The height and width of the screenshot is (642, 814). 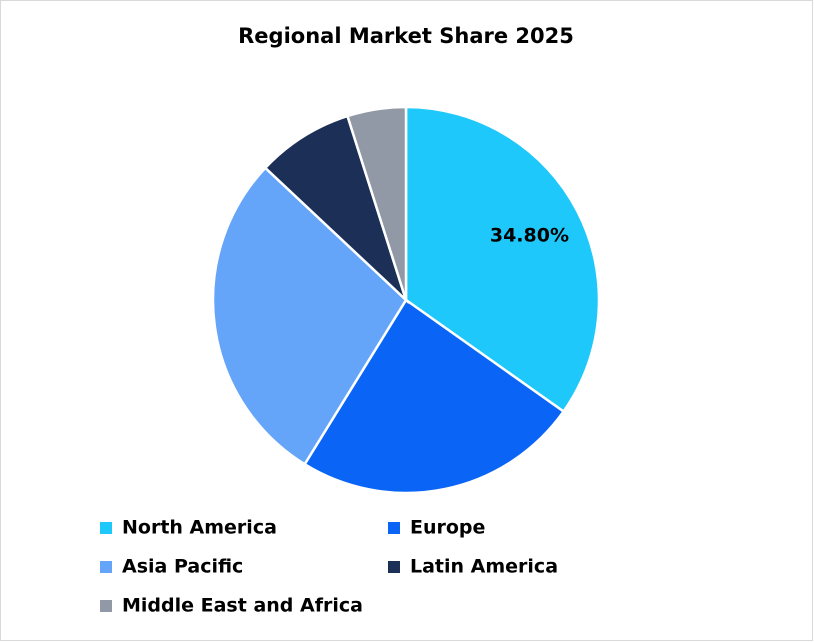 What do you see at coordinates (447, 528) in the screenshot?
I see `legend-label: Europe` at bounding box center [447, 528].